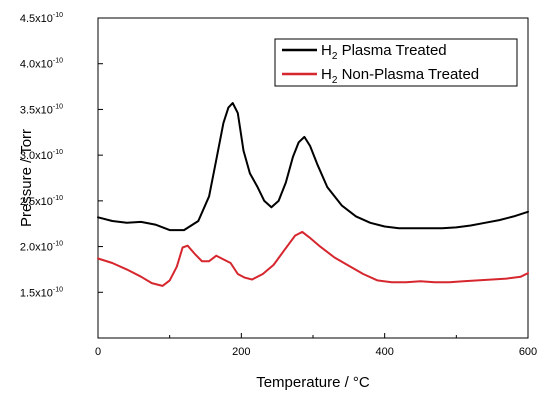 The image size is (556, 417). Describe the element at coordinates (391, 50) in the screenshot. I see `legend-label-plasma-rest: Plasma Treated` at that location.